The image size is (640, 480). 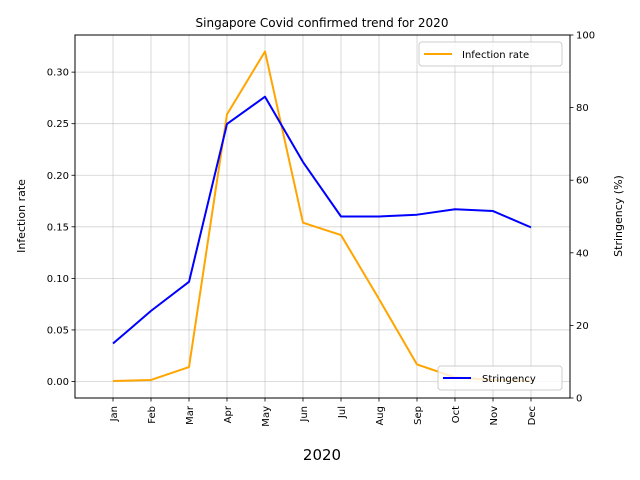 What do you see at coordinates (304, 414) in the screenshot?
I see `x-tick-label: Jun` at bounding box center [304, 414].